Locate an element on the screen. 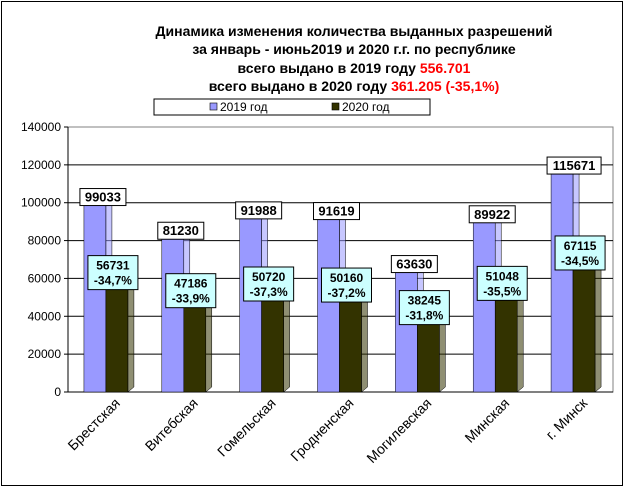 Image resolution: width=626 pixels, height=492 pixels. legend-swatch-2019 is located at coordinates (213, 106).